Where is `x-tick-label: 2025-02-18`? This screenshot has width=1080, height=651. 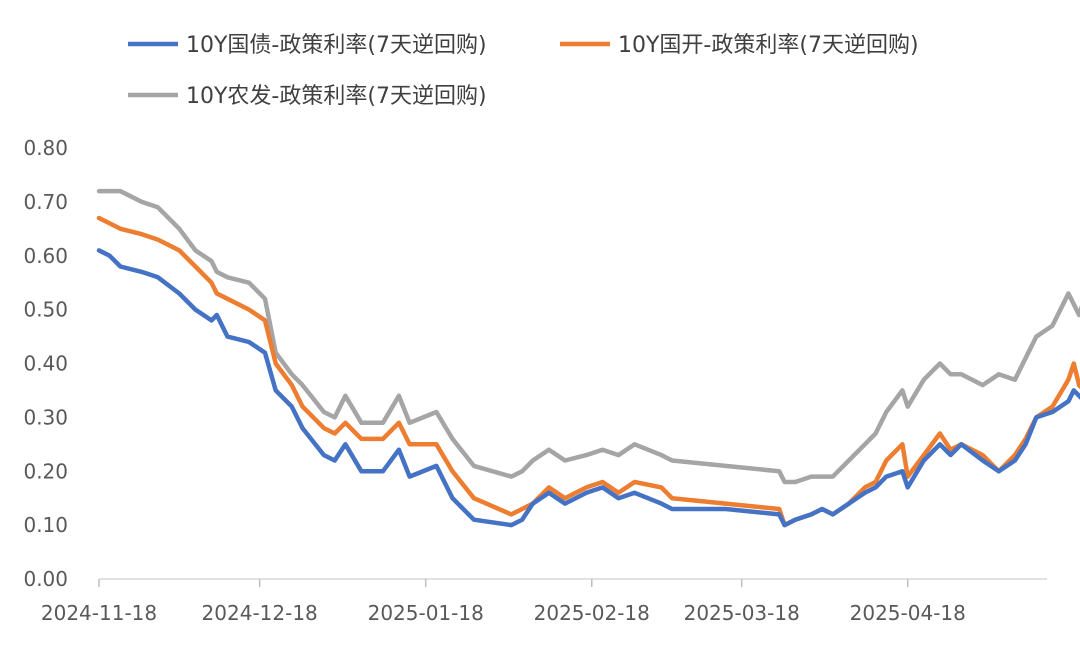 x-tick-label: 2025-02-18 is located at coordinates (592, 613).